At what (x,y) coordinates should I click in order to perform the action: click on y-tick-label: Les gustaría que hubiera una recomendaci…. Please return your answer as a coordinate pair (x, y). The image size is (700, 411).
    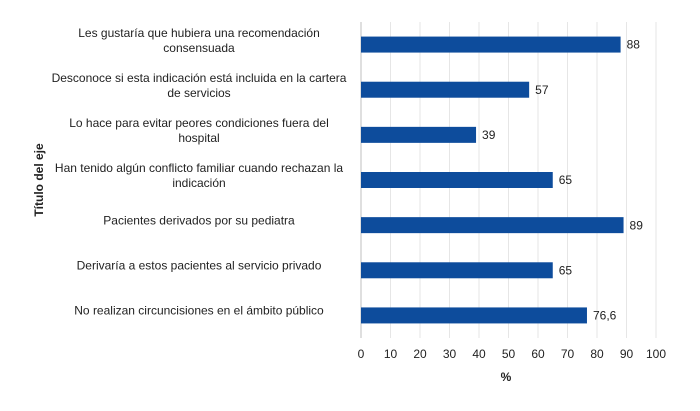
    Looking at the image, I should click on (199, 40).